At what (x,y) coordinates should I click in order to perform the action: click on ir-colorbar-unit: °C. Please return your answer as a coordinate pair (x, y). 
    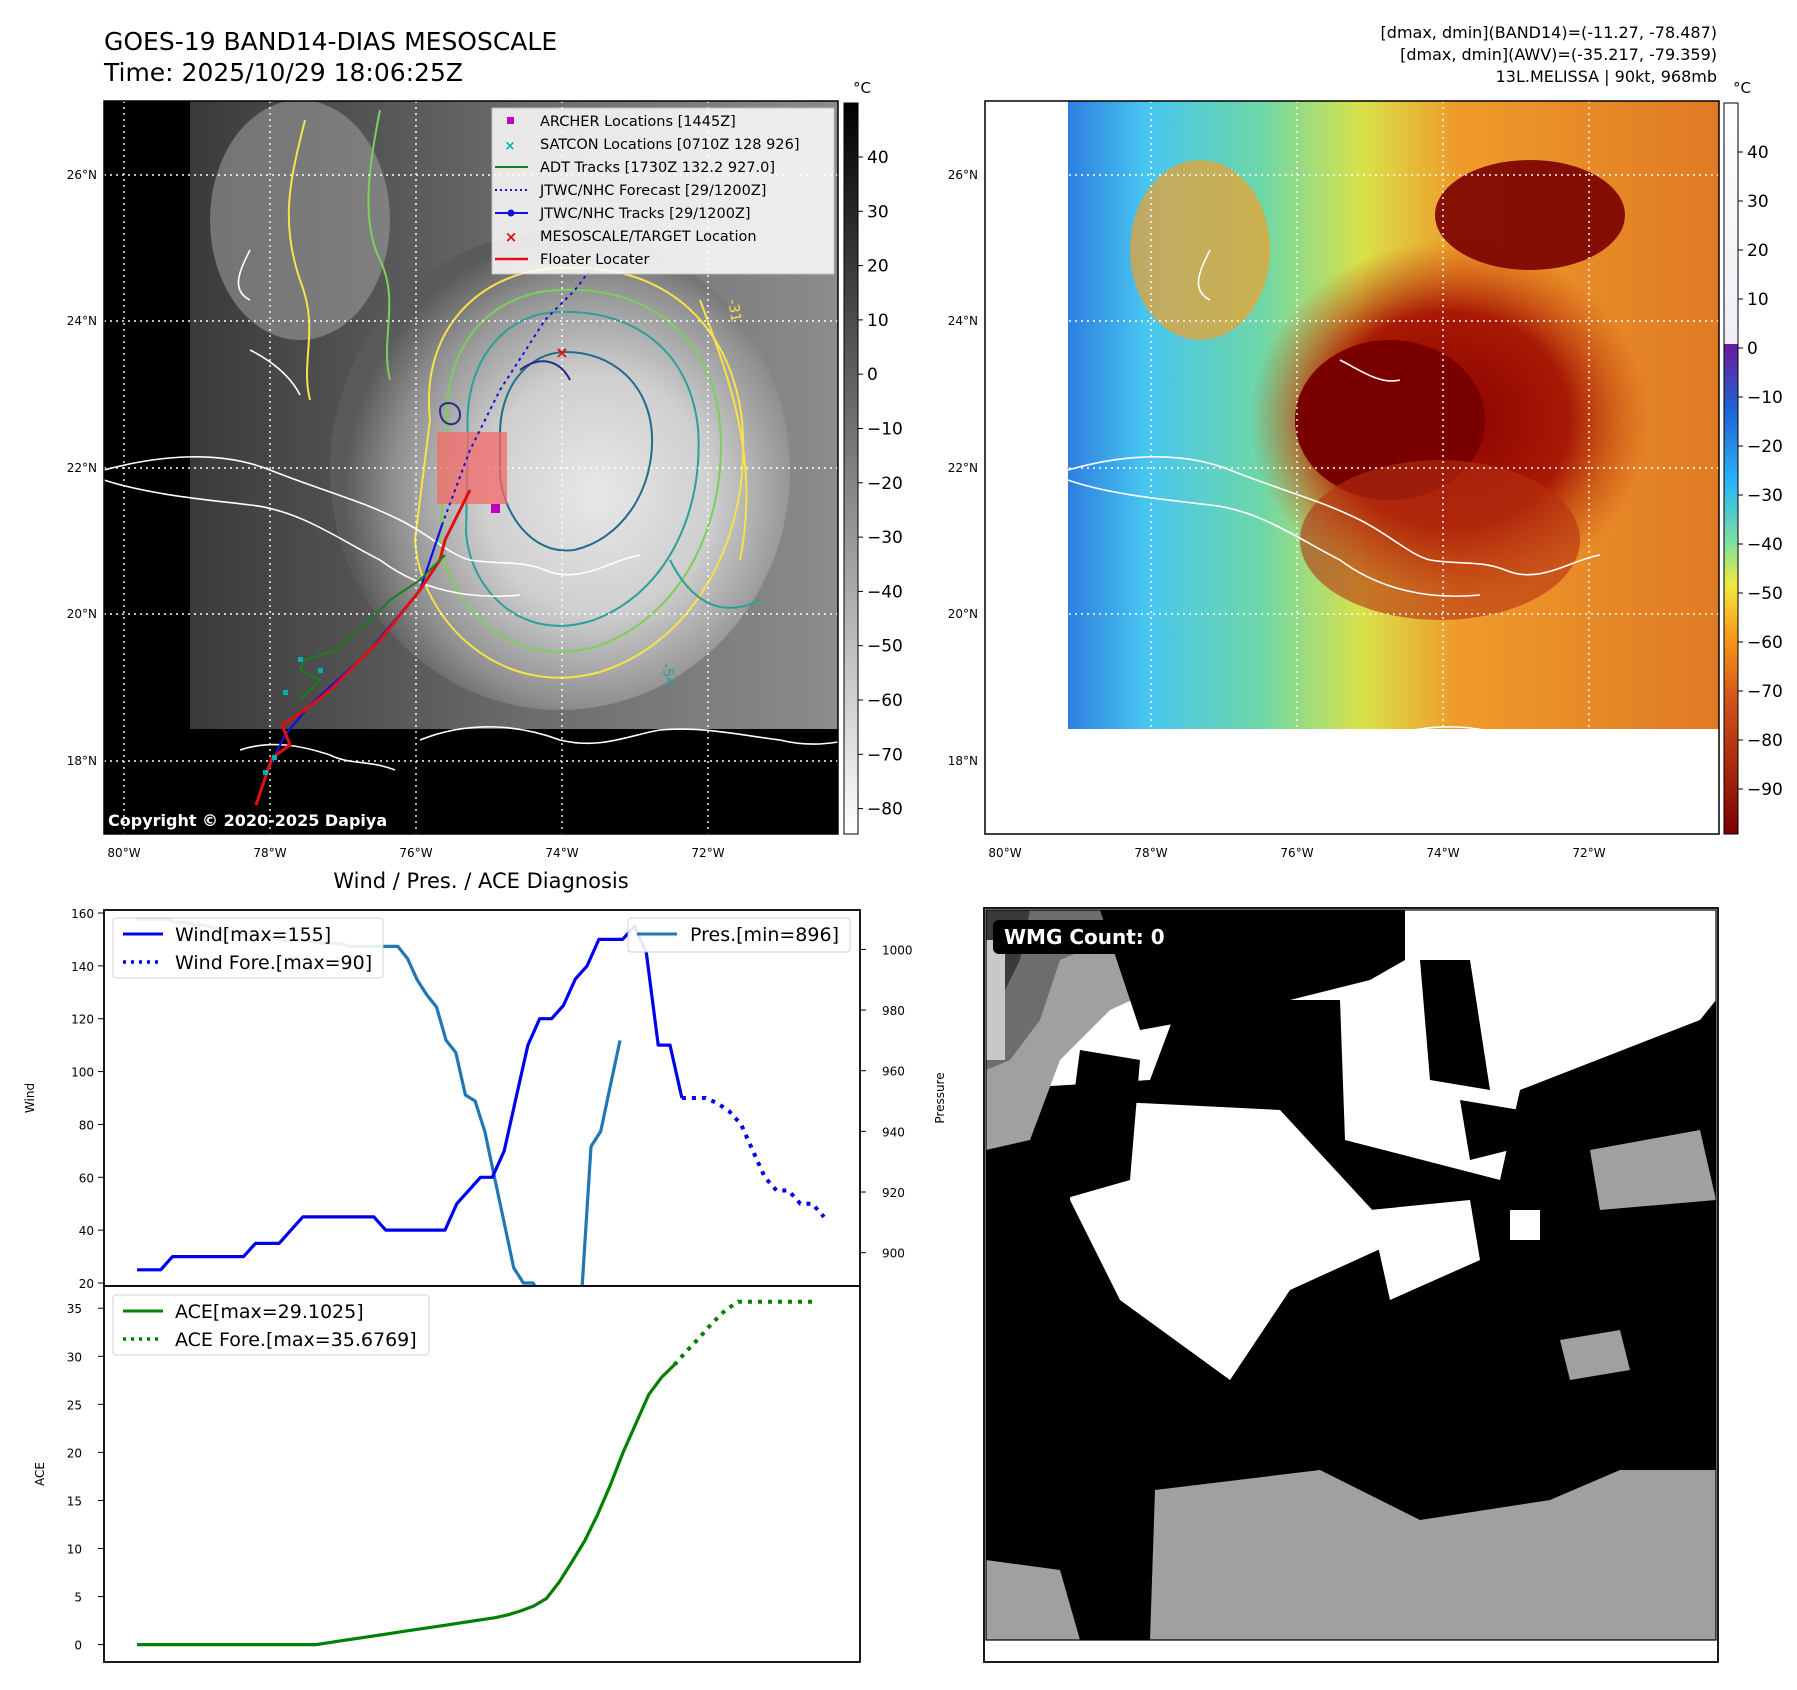
    Looking at the image, I should click on (862, 88).